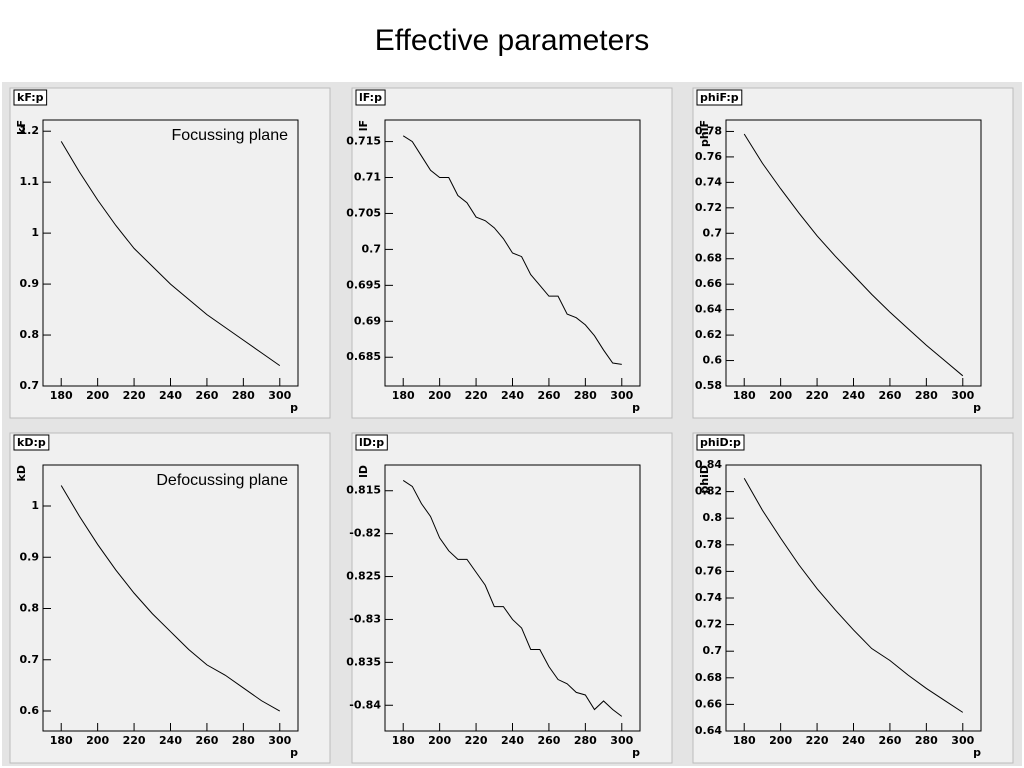  I want to click on y-axis-label: kF, so click(21, 127).